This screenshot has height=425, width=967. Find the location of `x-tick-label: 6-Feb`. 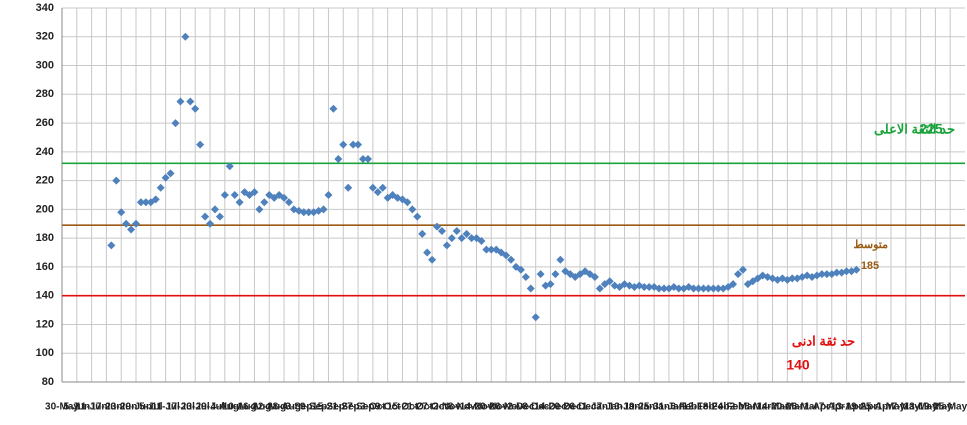

x-tick-label: 6-Feb is located at coordinates (683, 407).